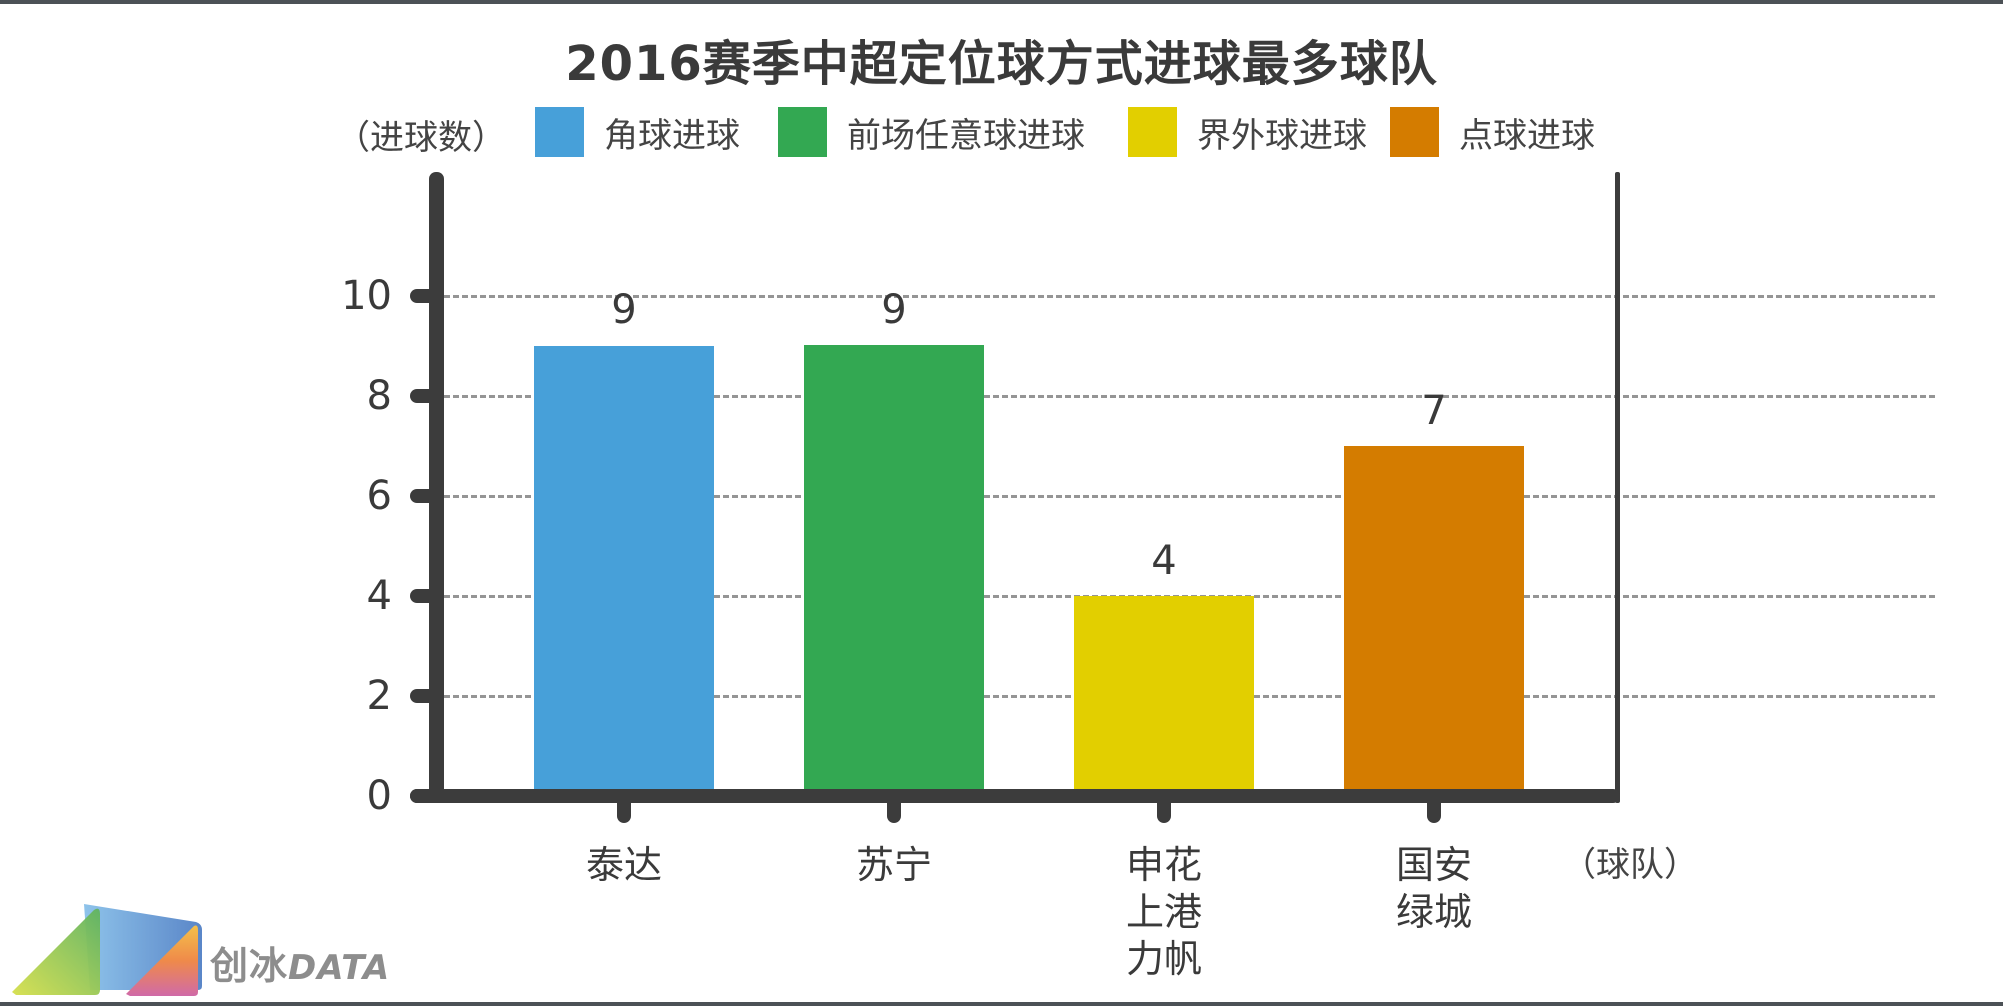 The height and width of the screenshot is (1006, 2003). I want to click on x-label-line: 上港, so click(1163, 912).